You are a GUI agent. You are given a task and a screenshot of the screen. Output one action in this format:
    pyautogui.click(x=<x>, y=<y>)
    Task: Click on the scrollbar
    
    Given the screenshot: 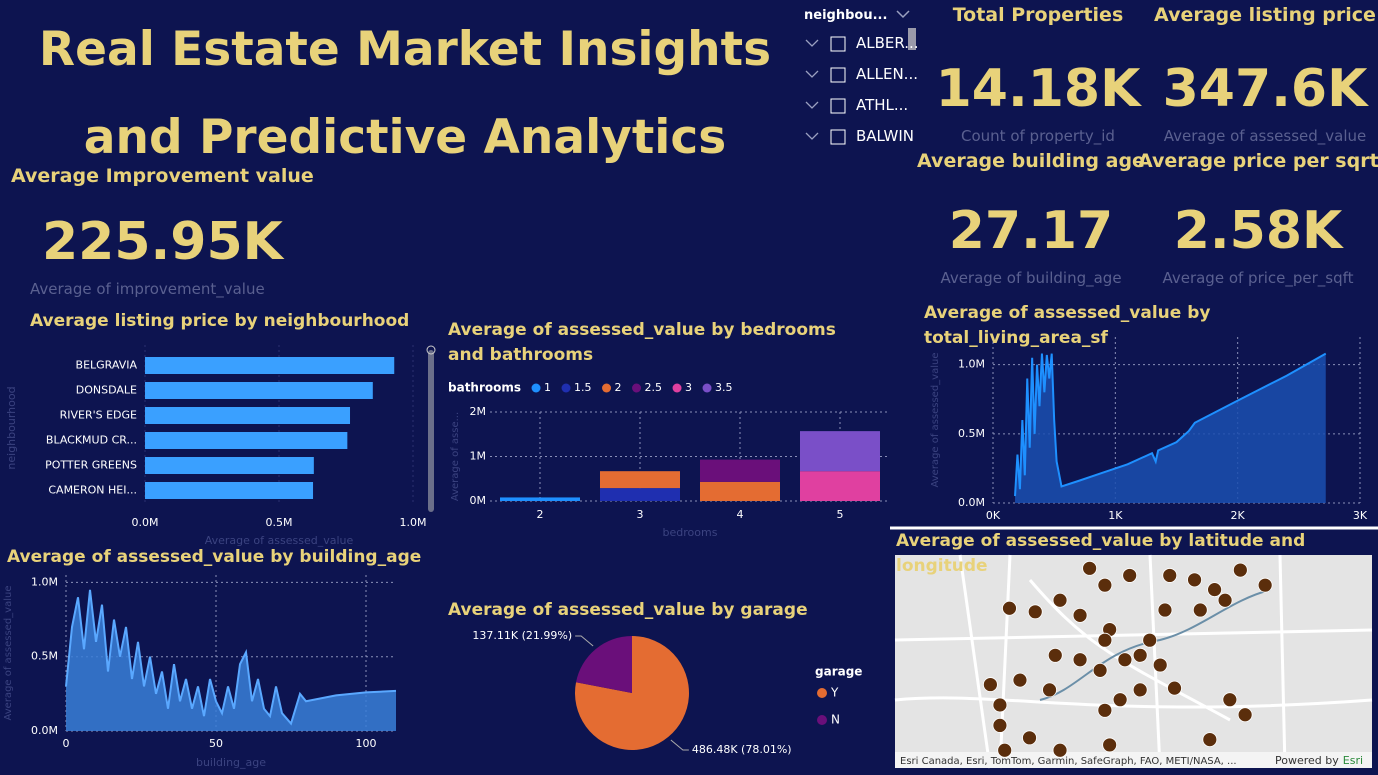 What is the action you would take?
    pyautogui.click(x=431, y=431)
    